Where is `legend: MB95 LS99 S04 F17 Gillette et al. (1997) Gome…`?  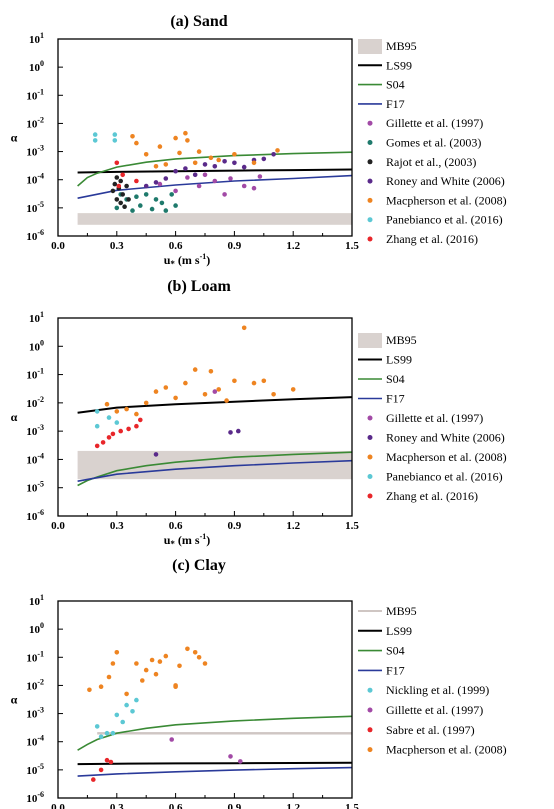
legend: MB95 LS99 S04 F17 Gillette et al. (1997) Gome… is located at coordinates (432, 142).